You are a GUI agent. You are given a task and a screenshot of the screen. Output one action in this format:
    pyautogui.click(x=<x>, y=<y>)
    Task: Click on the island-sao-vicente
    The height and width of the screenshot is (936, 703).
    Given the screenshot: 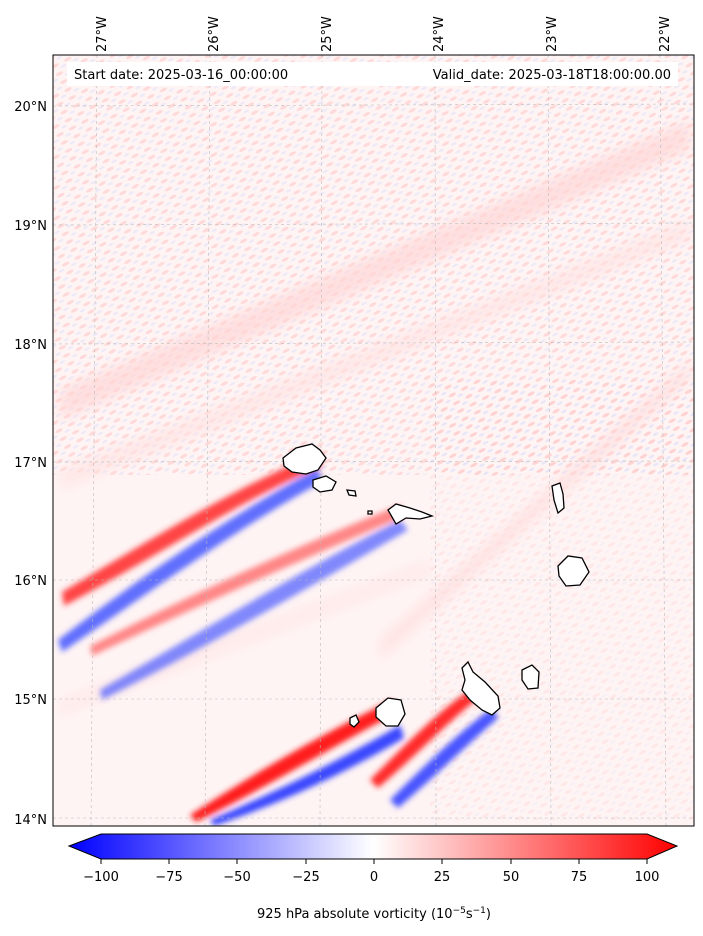 What is the action you would take?
    pyautogui.click(x=324, y=484)
    